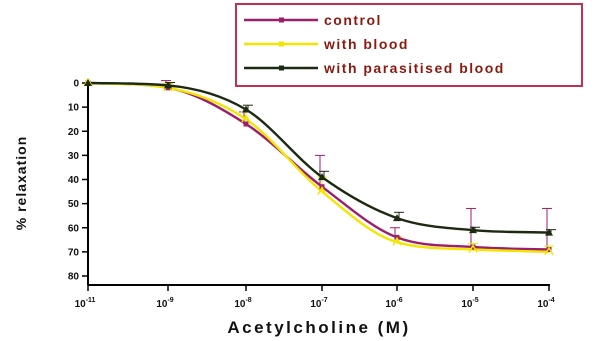  I want to click on x-tick-exponent: -5, so click(475, 300).